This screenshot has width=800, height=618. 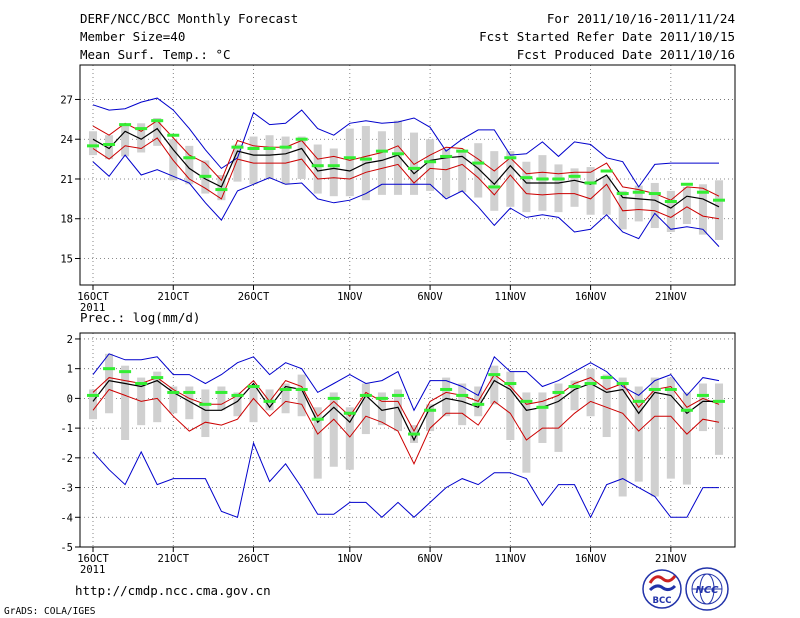 What do you see at coordinates (132, 36) in the screenshot?
I see `member-size-label: Member Size=40` at bounding box center [132, 36].